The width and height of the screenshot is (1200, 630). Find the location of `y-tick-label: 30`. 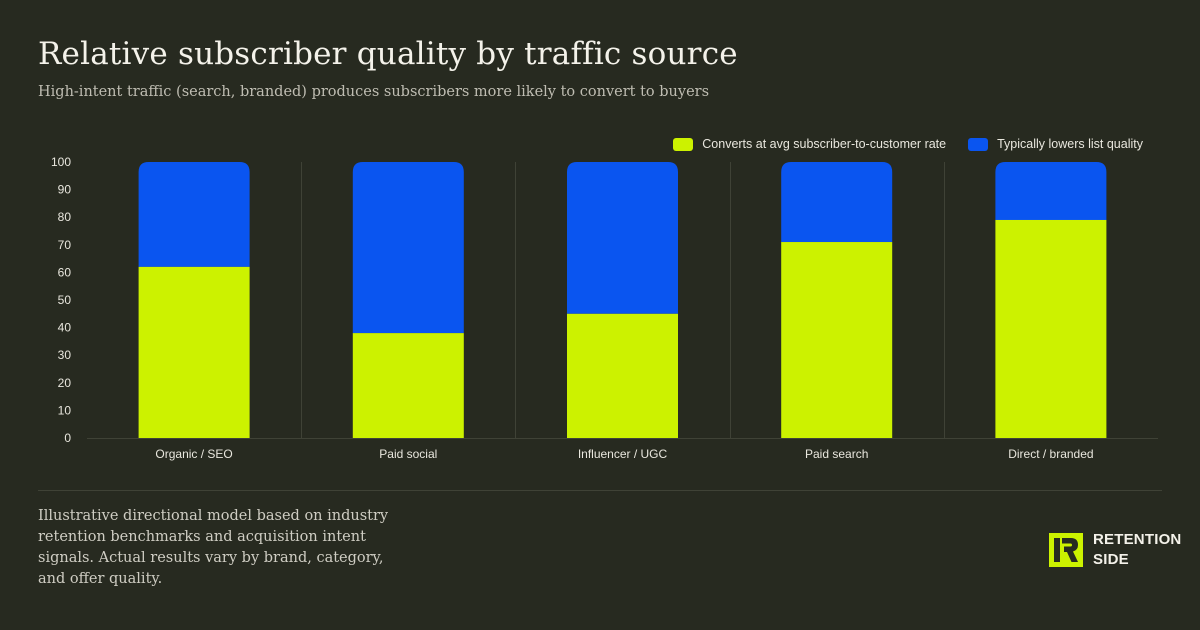

y-tick-label: 30 is located at coordinates (65, 355).